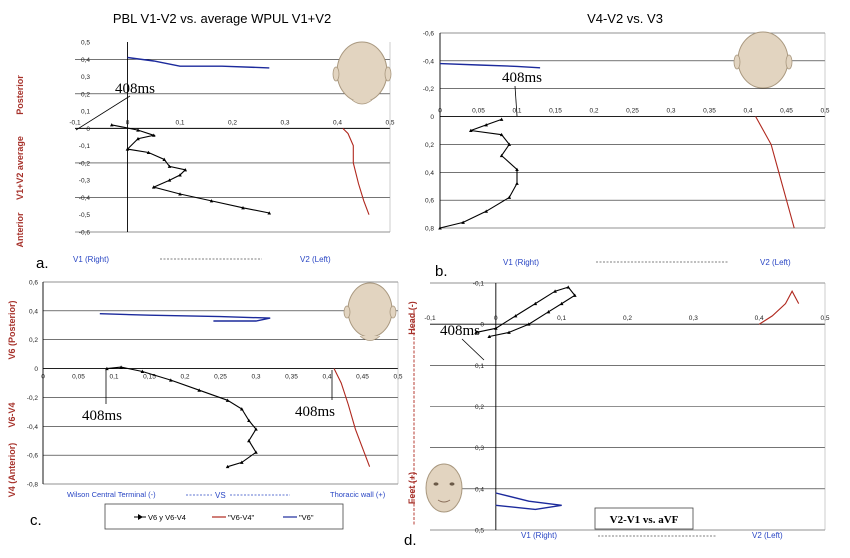 The image size is (850, 558). Describe the element at coordinates (232, 122) in the screenshot. I see `a-x-tick-label: 0,2` at that location.